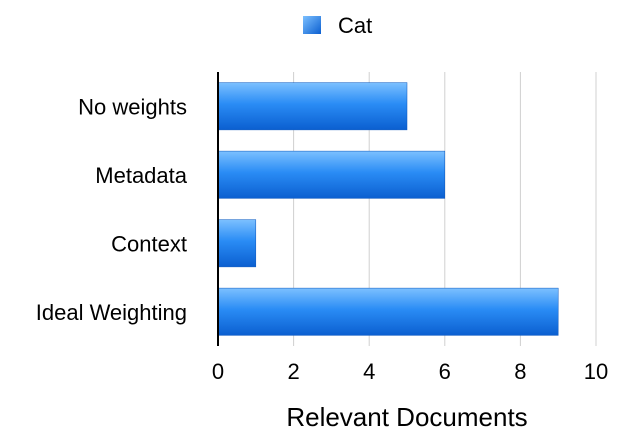  What do you see at coordinates (410, 371) in the screenshot?
I see `x-tick-labels: 0 2 4 6 8 10` at bounding box center [410, 371].